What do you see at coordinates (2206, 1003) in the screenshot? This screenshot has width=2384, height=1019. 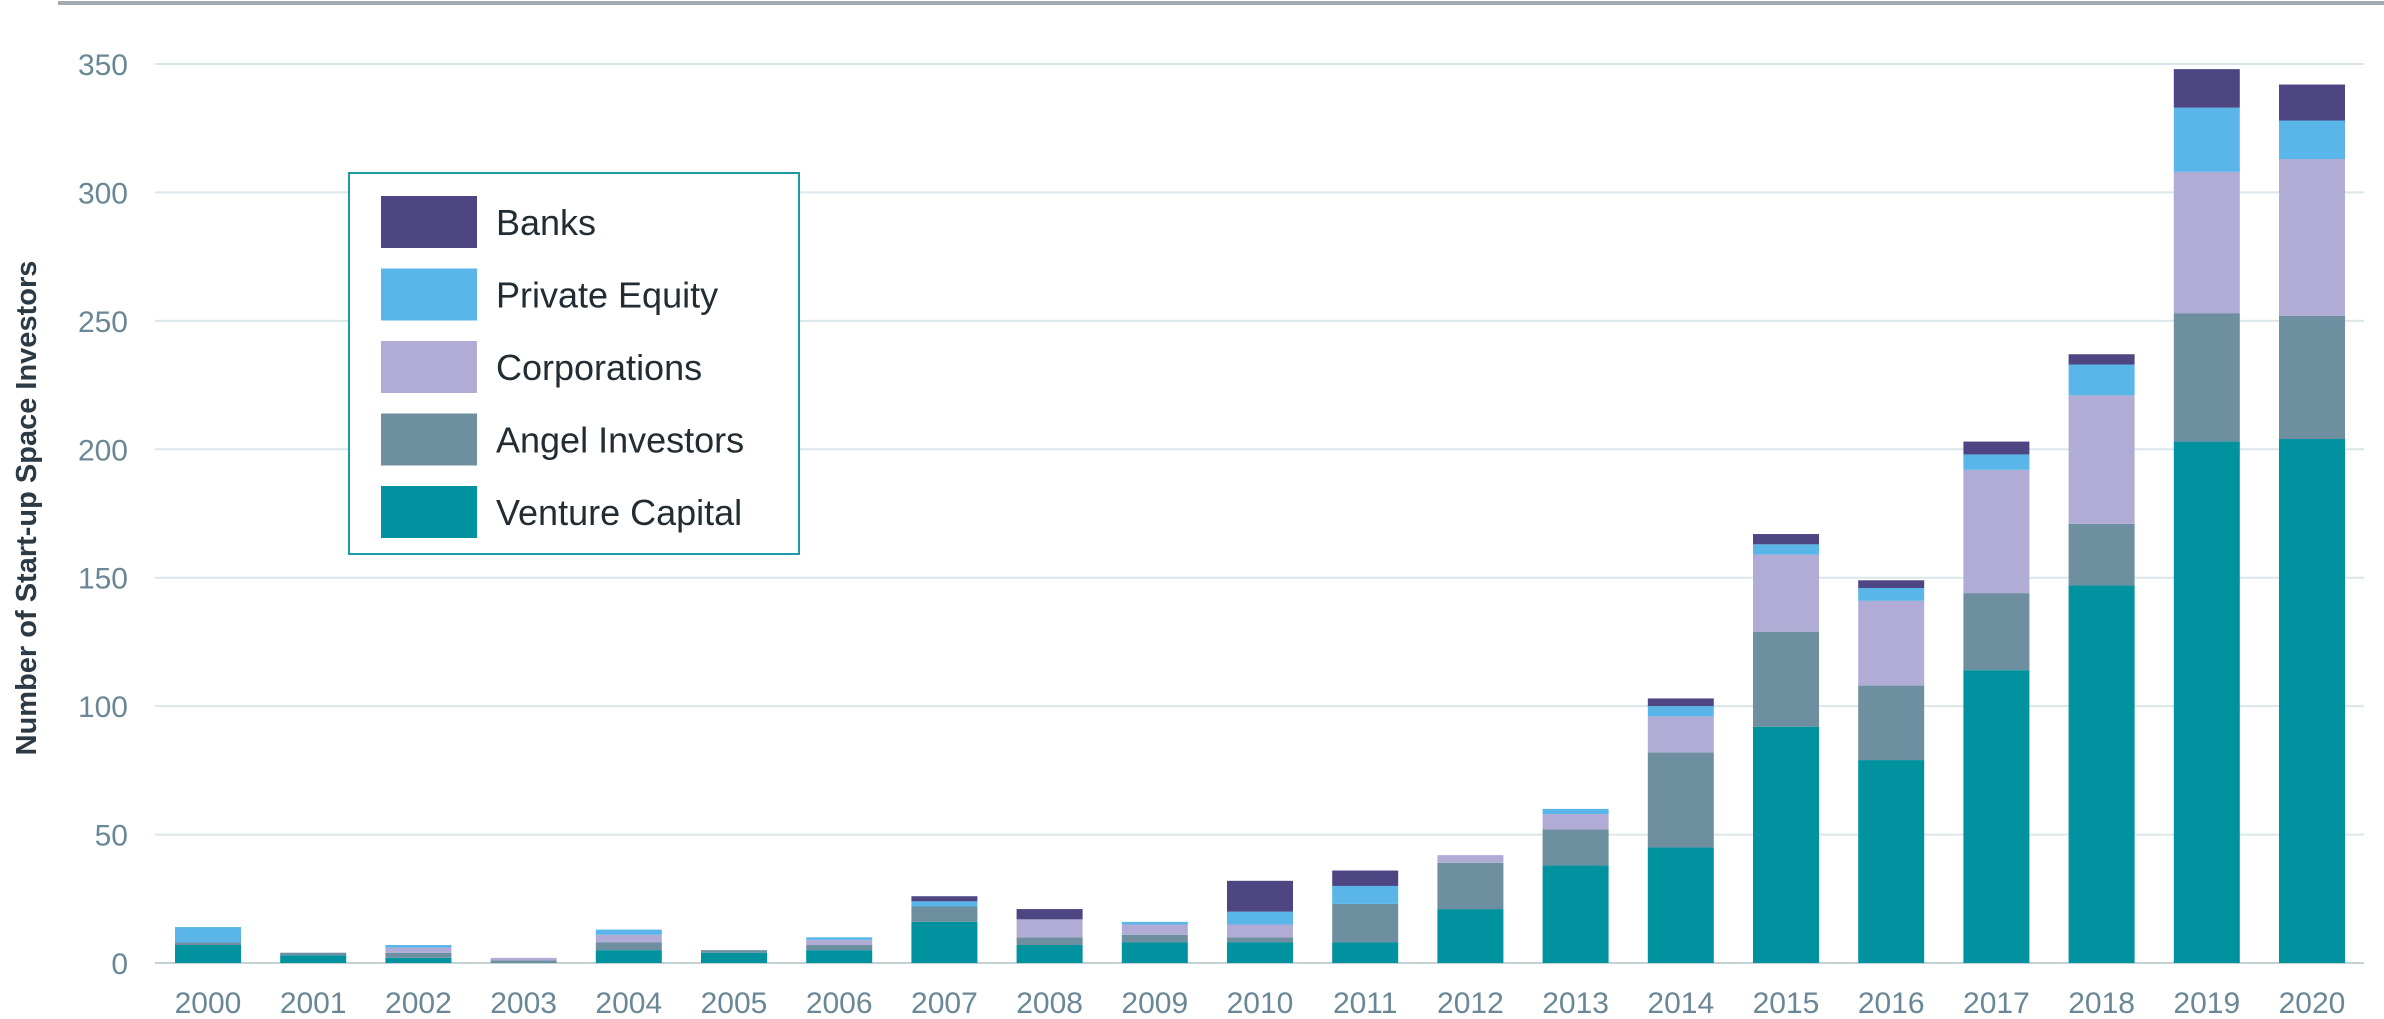 I see `x-tick-label: 2019` at bounding box center [2206, 1003].